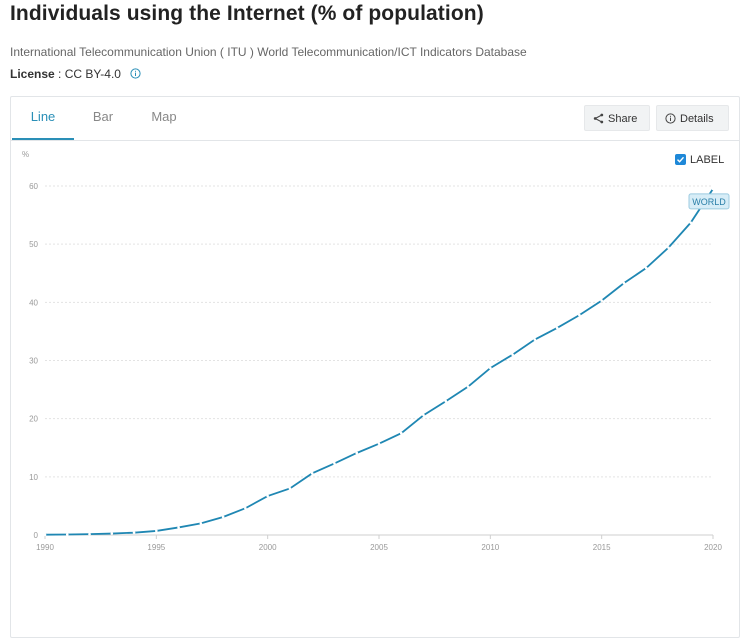 Image resolution: width=745 pixels, height=638 pixels. I want to click on x-tick-label: 2015, so click(602, 547).